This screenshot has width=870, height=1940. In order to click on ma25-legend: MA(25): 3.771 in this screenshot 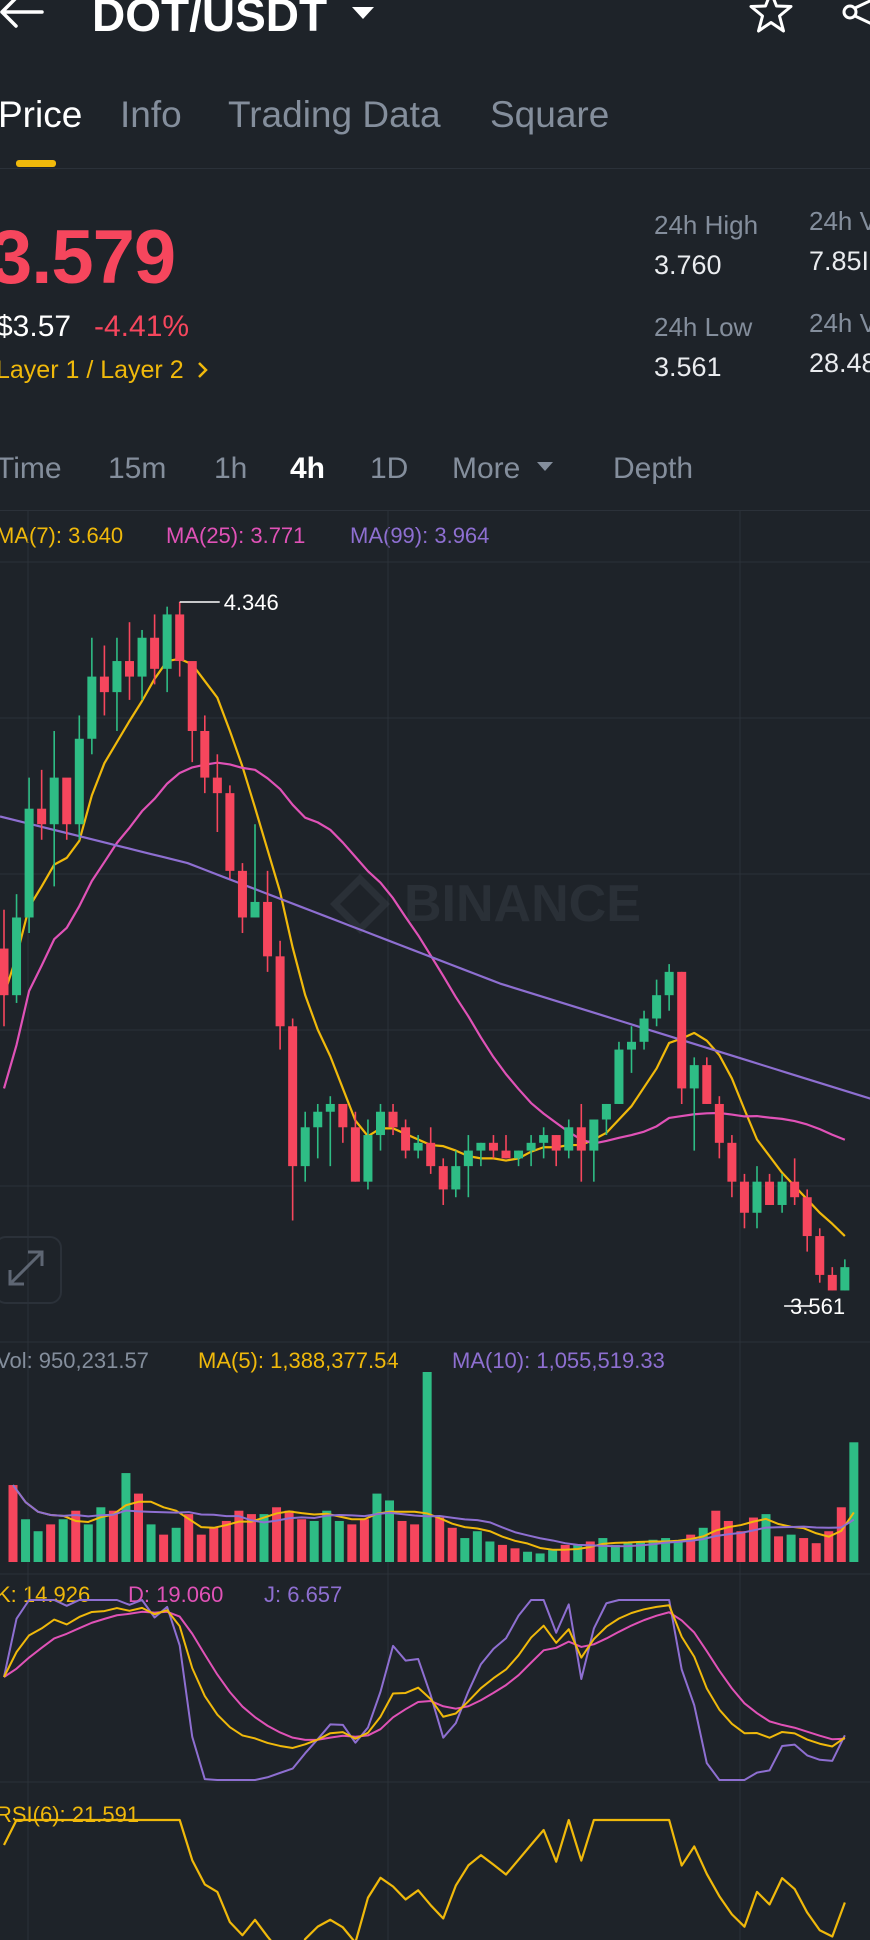, I will do `click(236, 535)`.